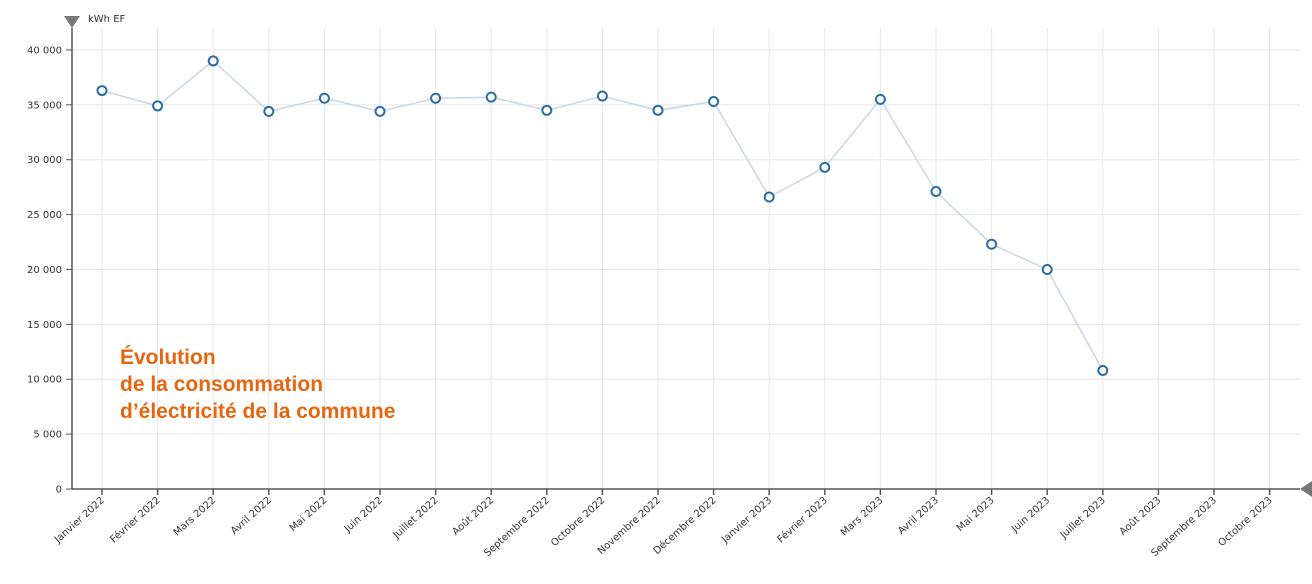 The image size is (1312, 584). Describe the element at coordinates (473, 515) in the screenshot. I see `x-tick-label: Août 2022` at that location.